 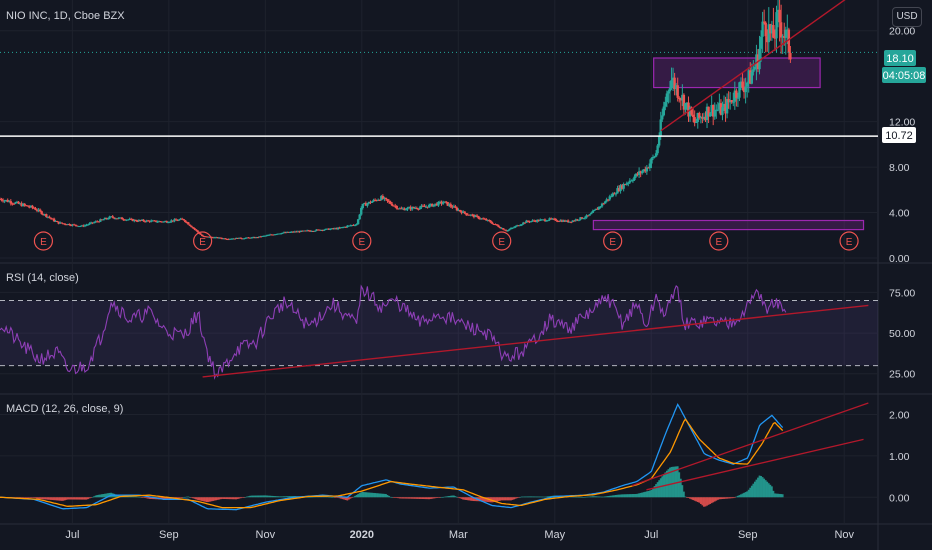 I want to click on x-tick-label: Nov, so click(x=266, y=535).